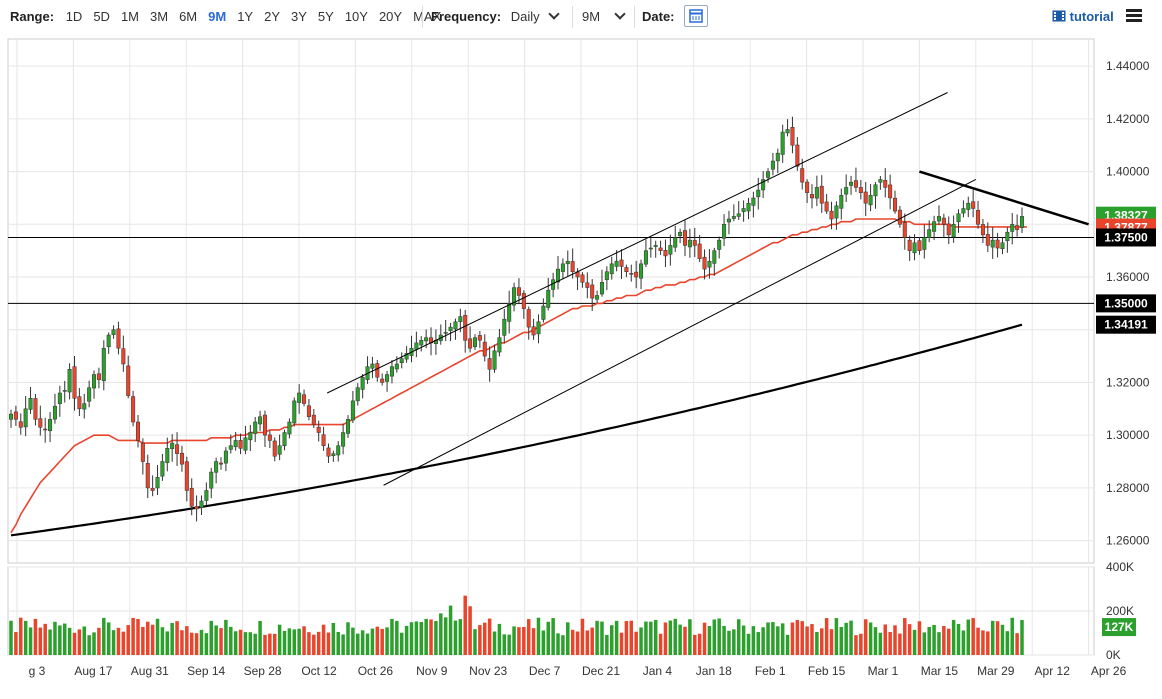  Describe the element at coordinates (620, 14) in the screenshot. I see `chevron-down-icon` at that location.